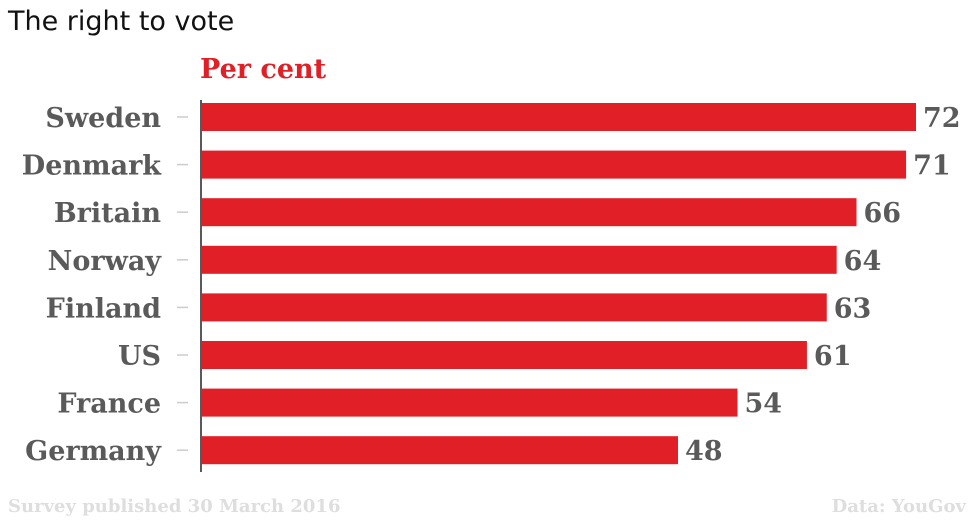 This screenshot has width=980, height=522. Describe the element at coordinates (103, 118) in the screenshot. I see `category-label: Sweden` at that location.